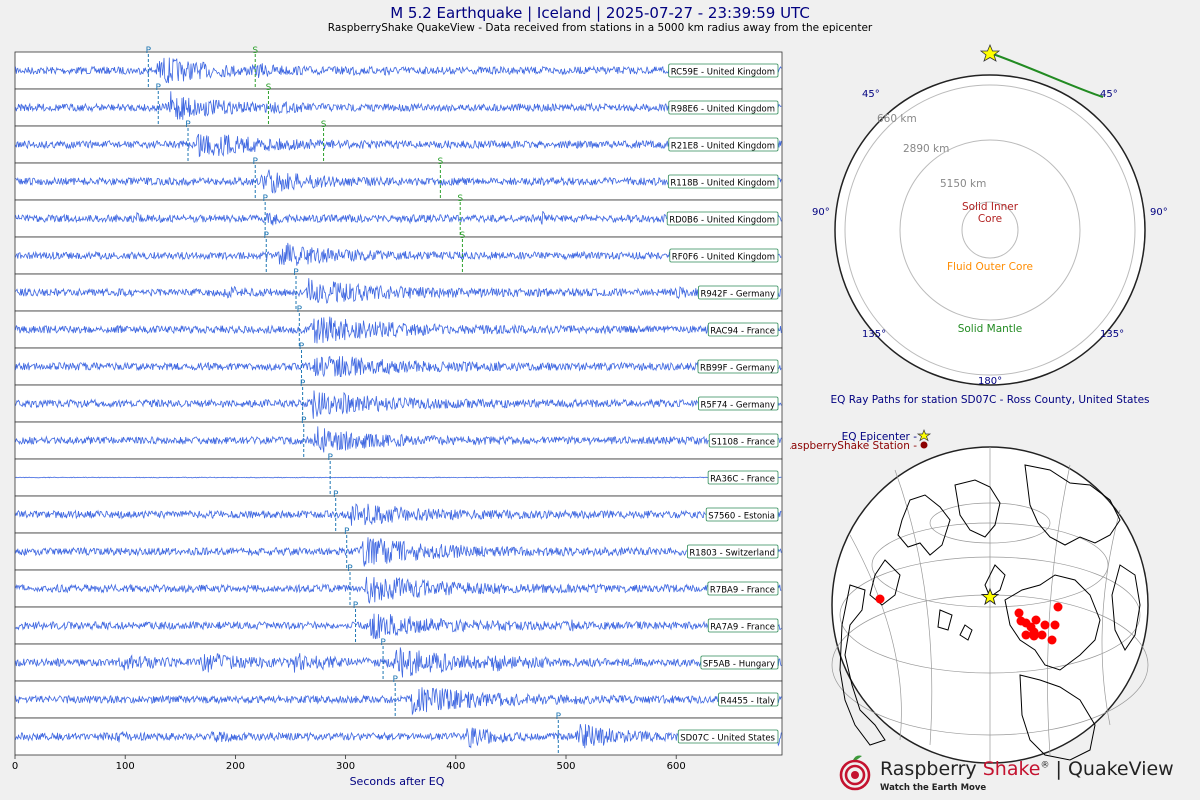 This screenshot has width=1200, height=800. I want to click on trace-row: P RA7A9 - France, so click(398, 623).